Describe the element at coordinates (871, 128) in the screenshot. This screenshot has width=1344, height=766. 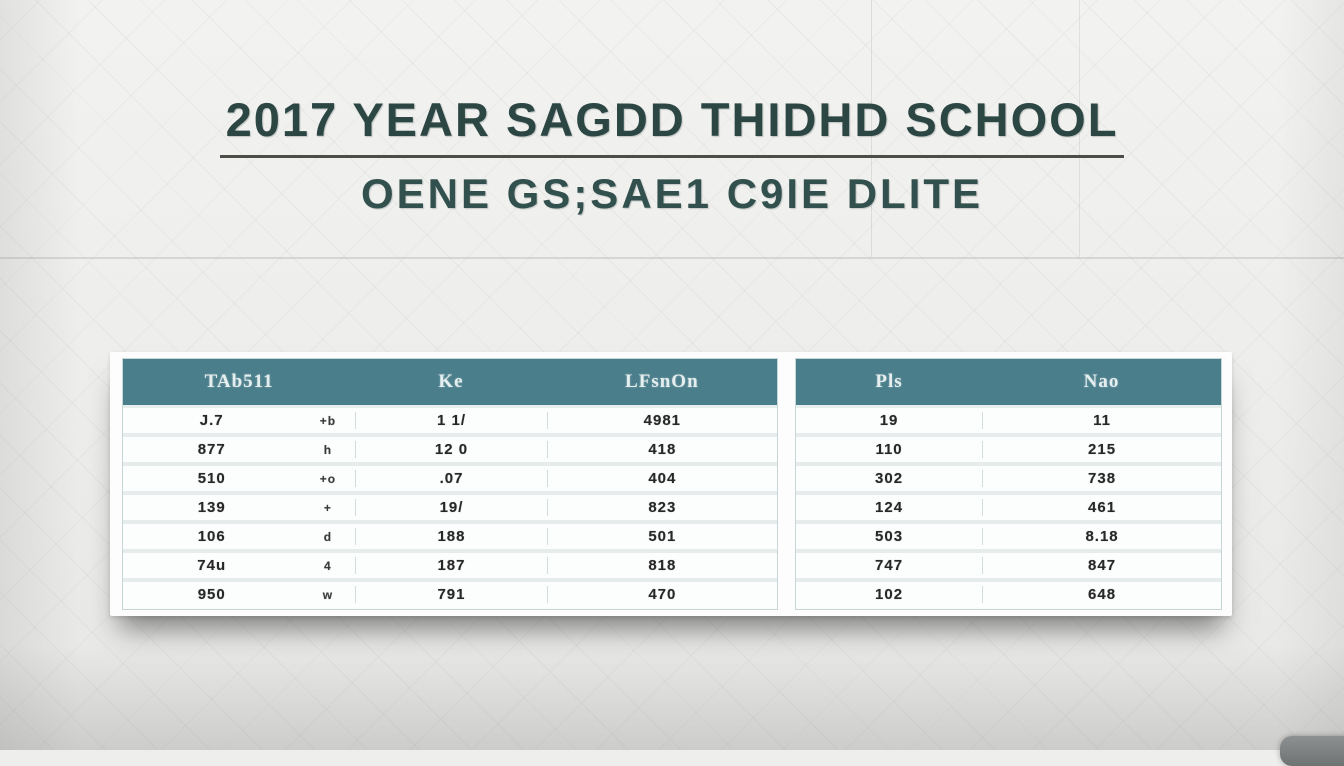
I see `wall-vertical-seam-left` at that location.